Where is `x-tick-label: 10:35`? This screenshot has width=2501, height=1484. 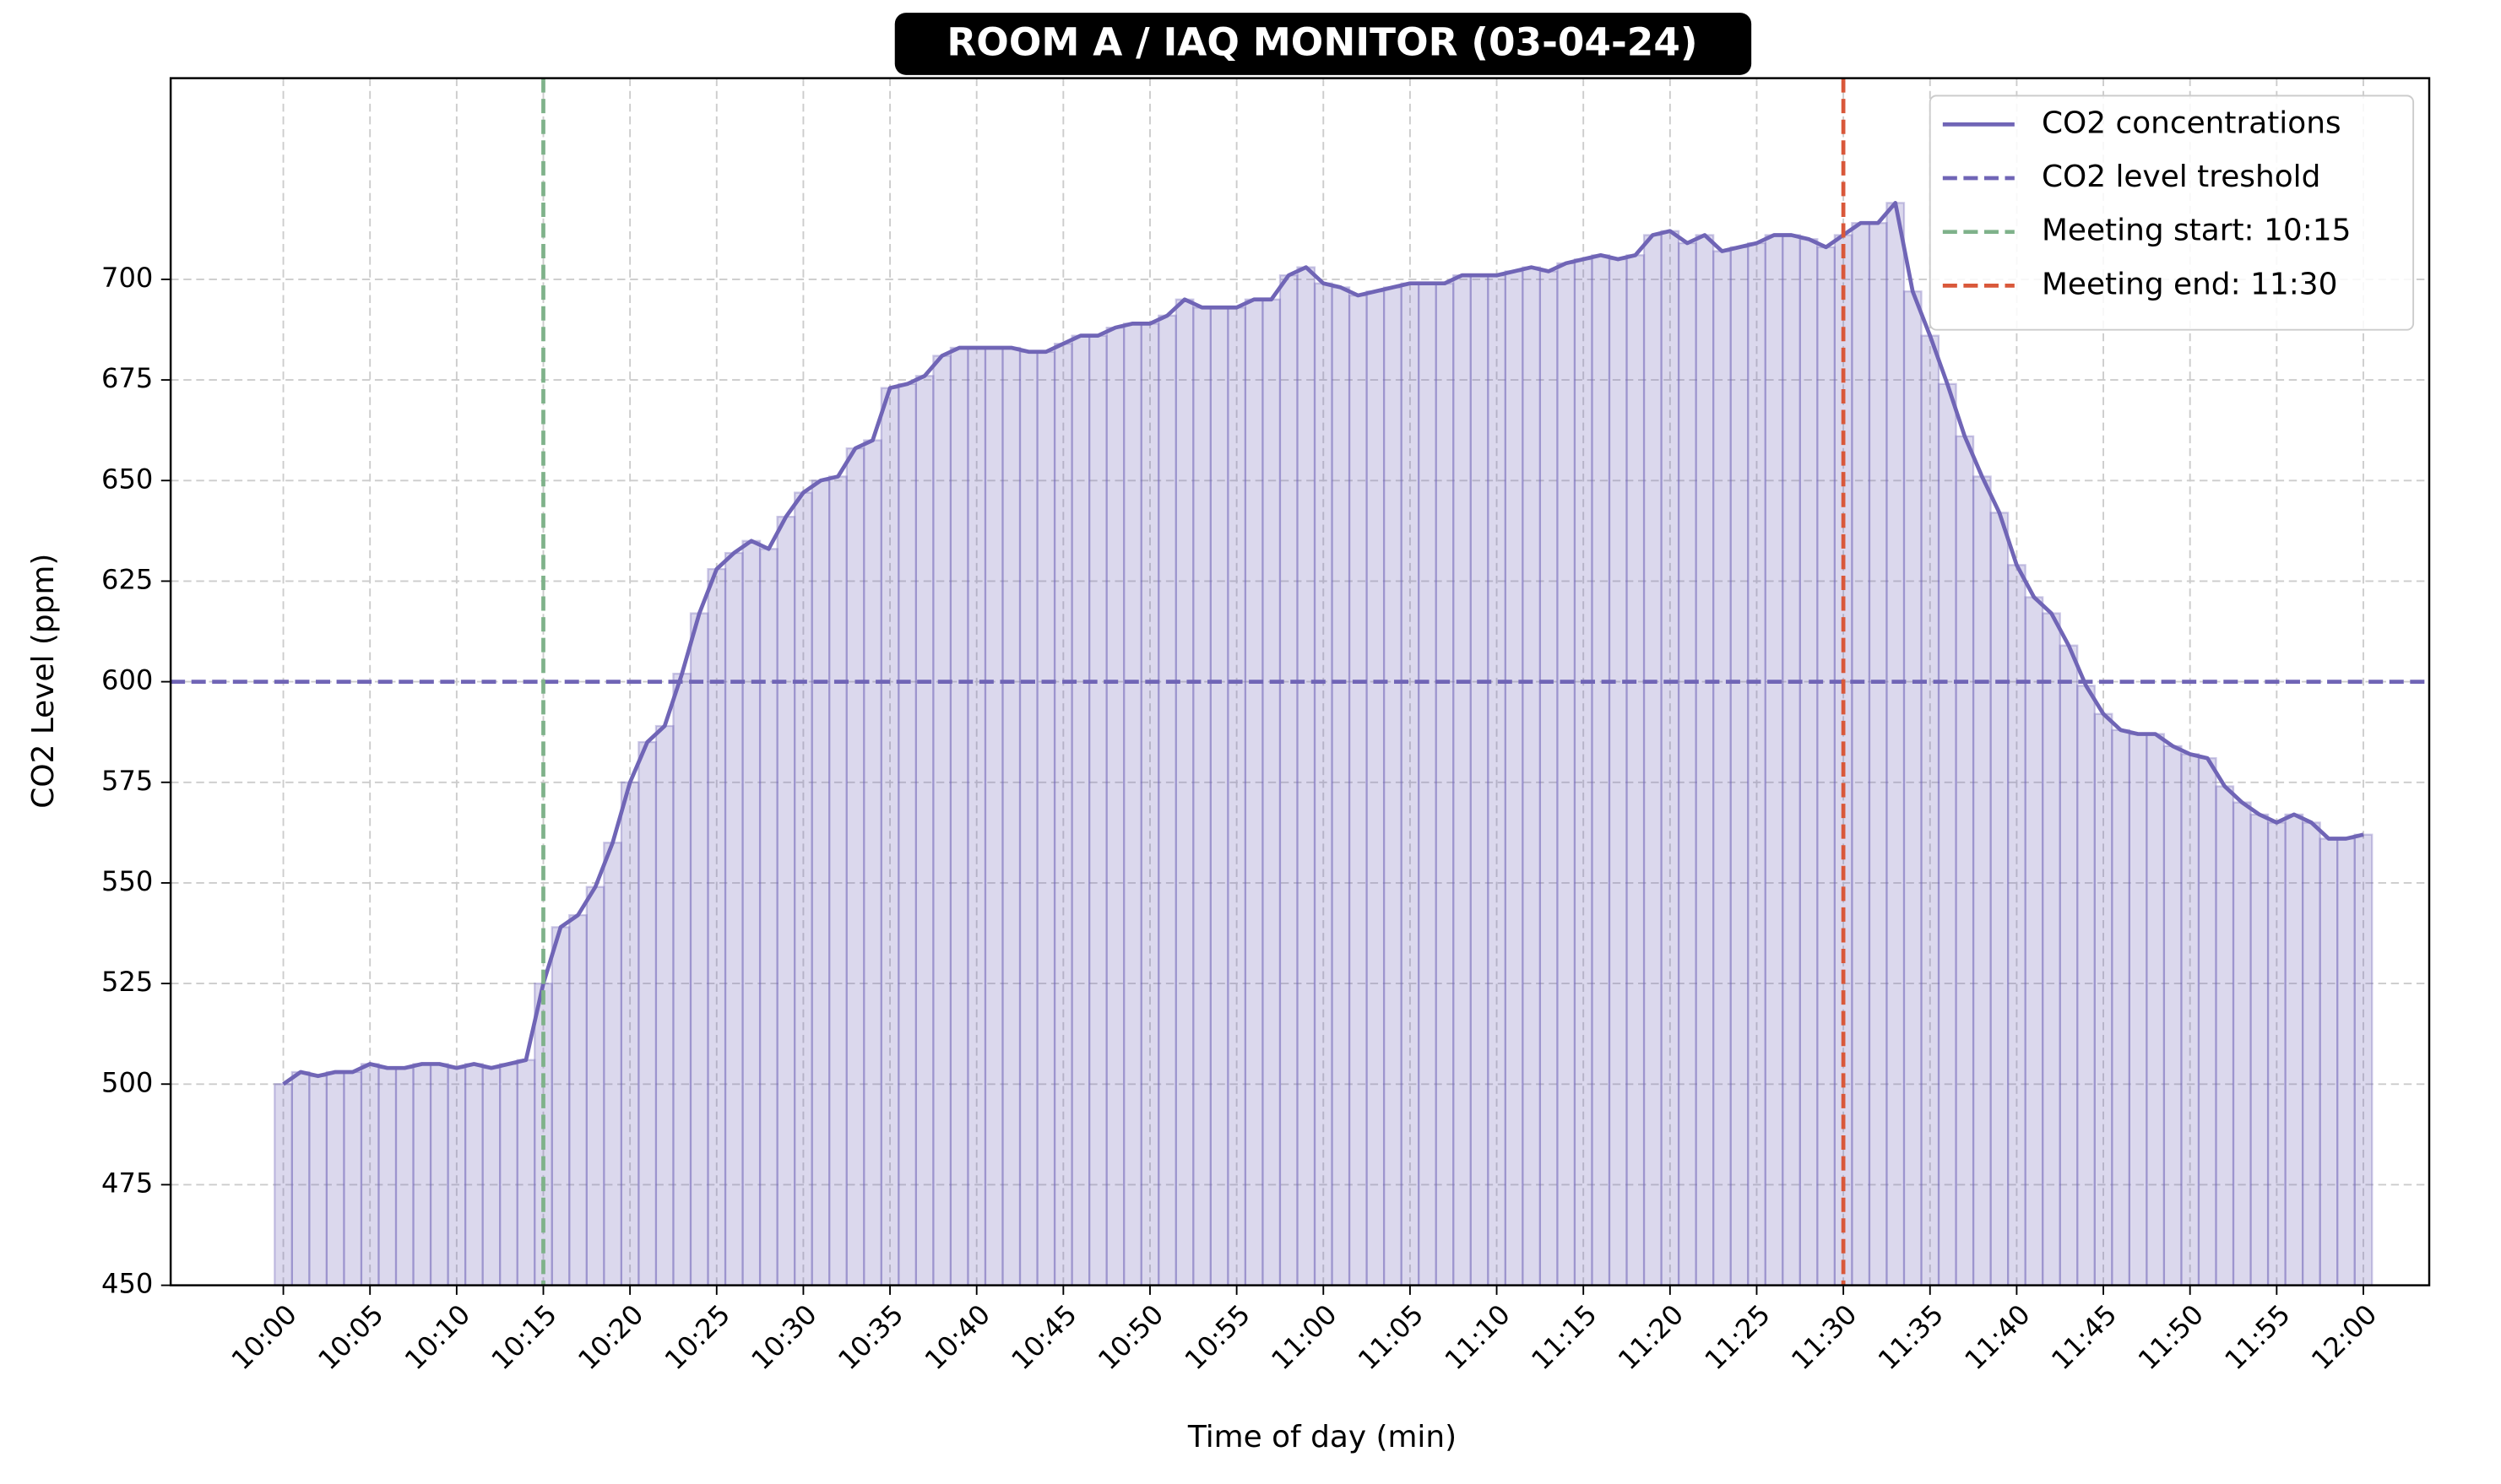 x-tick-label: 10:35 is located at coordinates (870, 1337).